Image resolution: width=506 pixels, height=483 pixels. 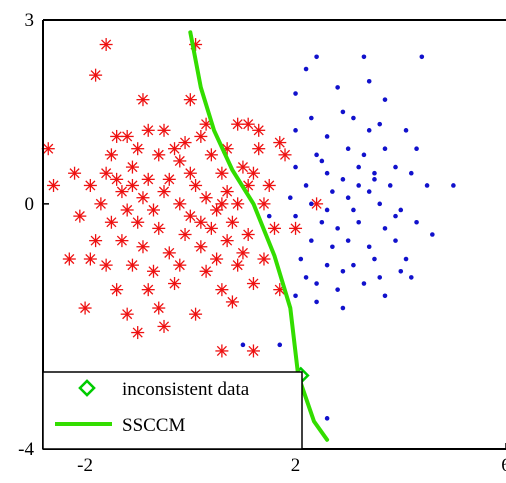 I want to click on y-tick-label: 0, so click(x=30, y=204).